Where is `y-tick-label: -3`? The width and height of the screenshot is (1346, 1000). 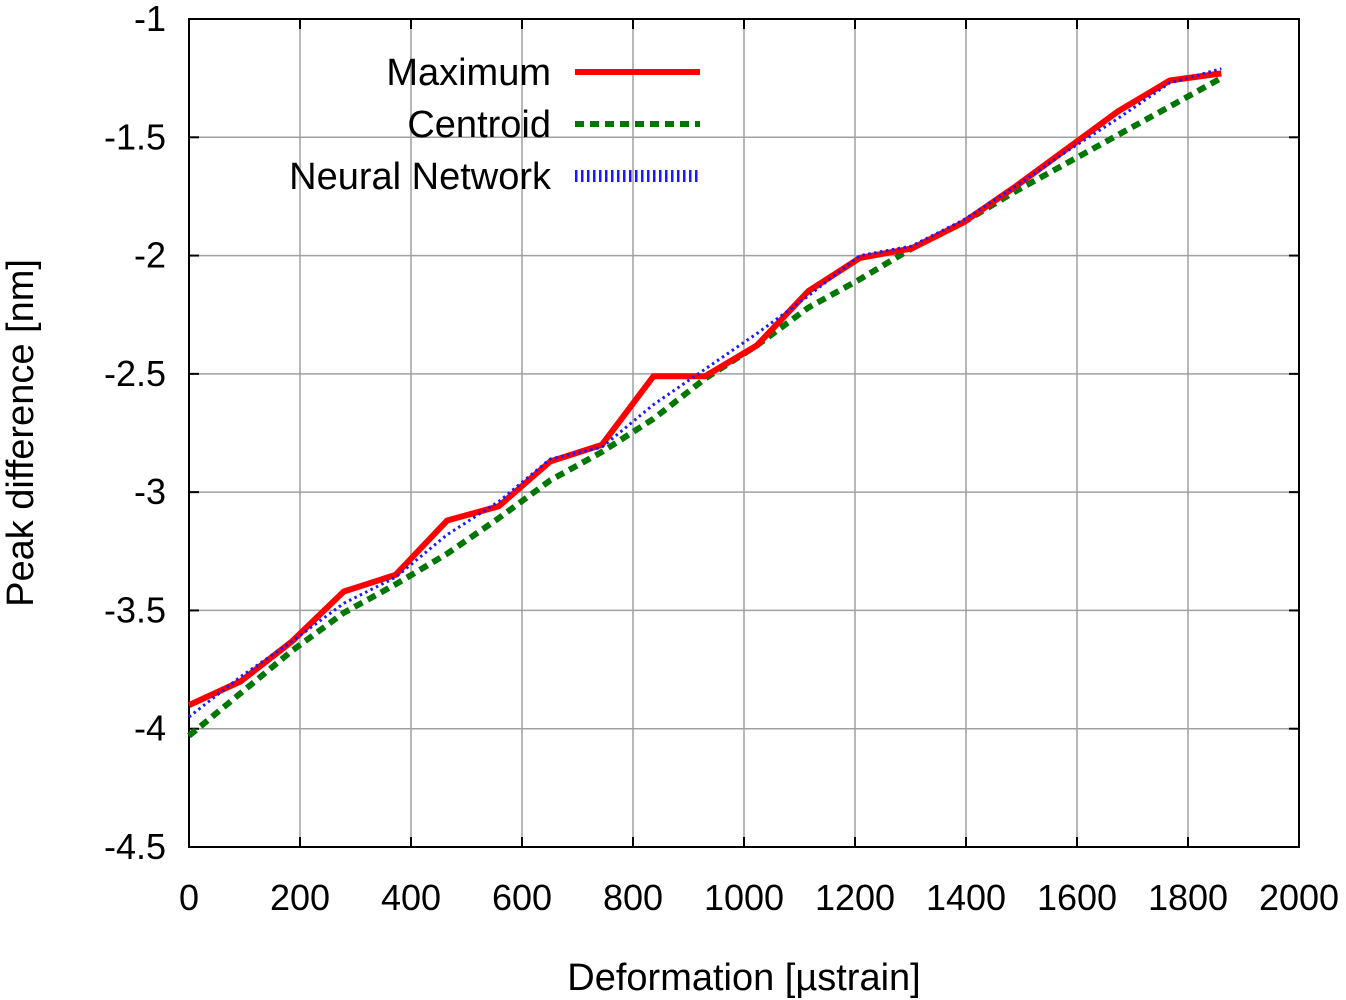
y-tick-label: -3 is located at coordinates (150, 491).